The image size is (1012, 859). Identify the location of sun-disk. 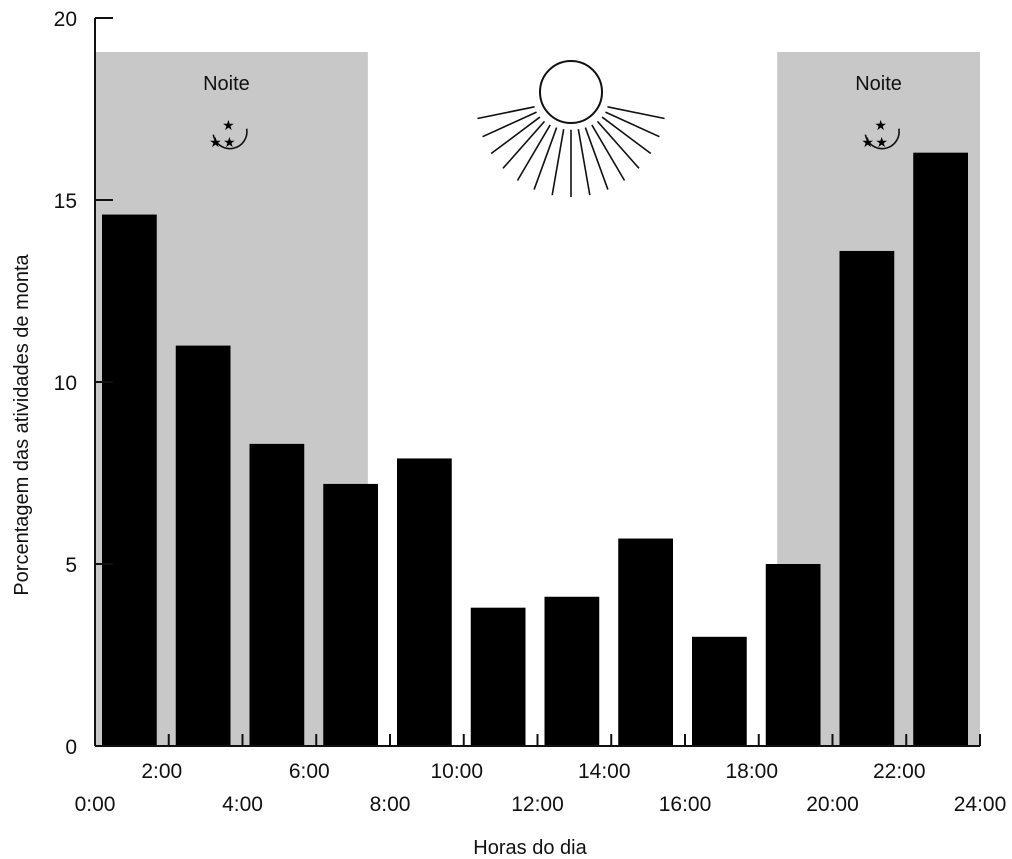
(571, 92).